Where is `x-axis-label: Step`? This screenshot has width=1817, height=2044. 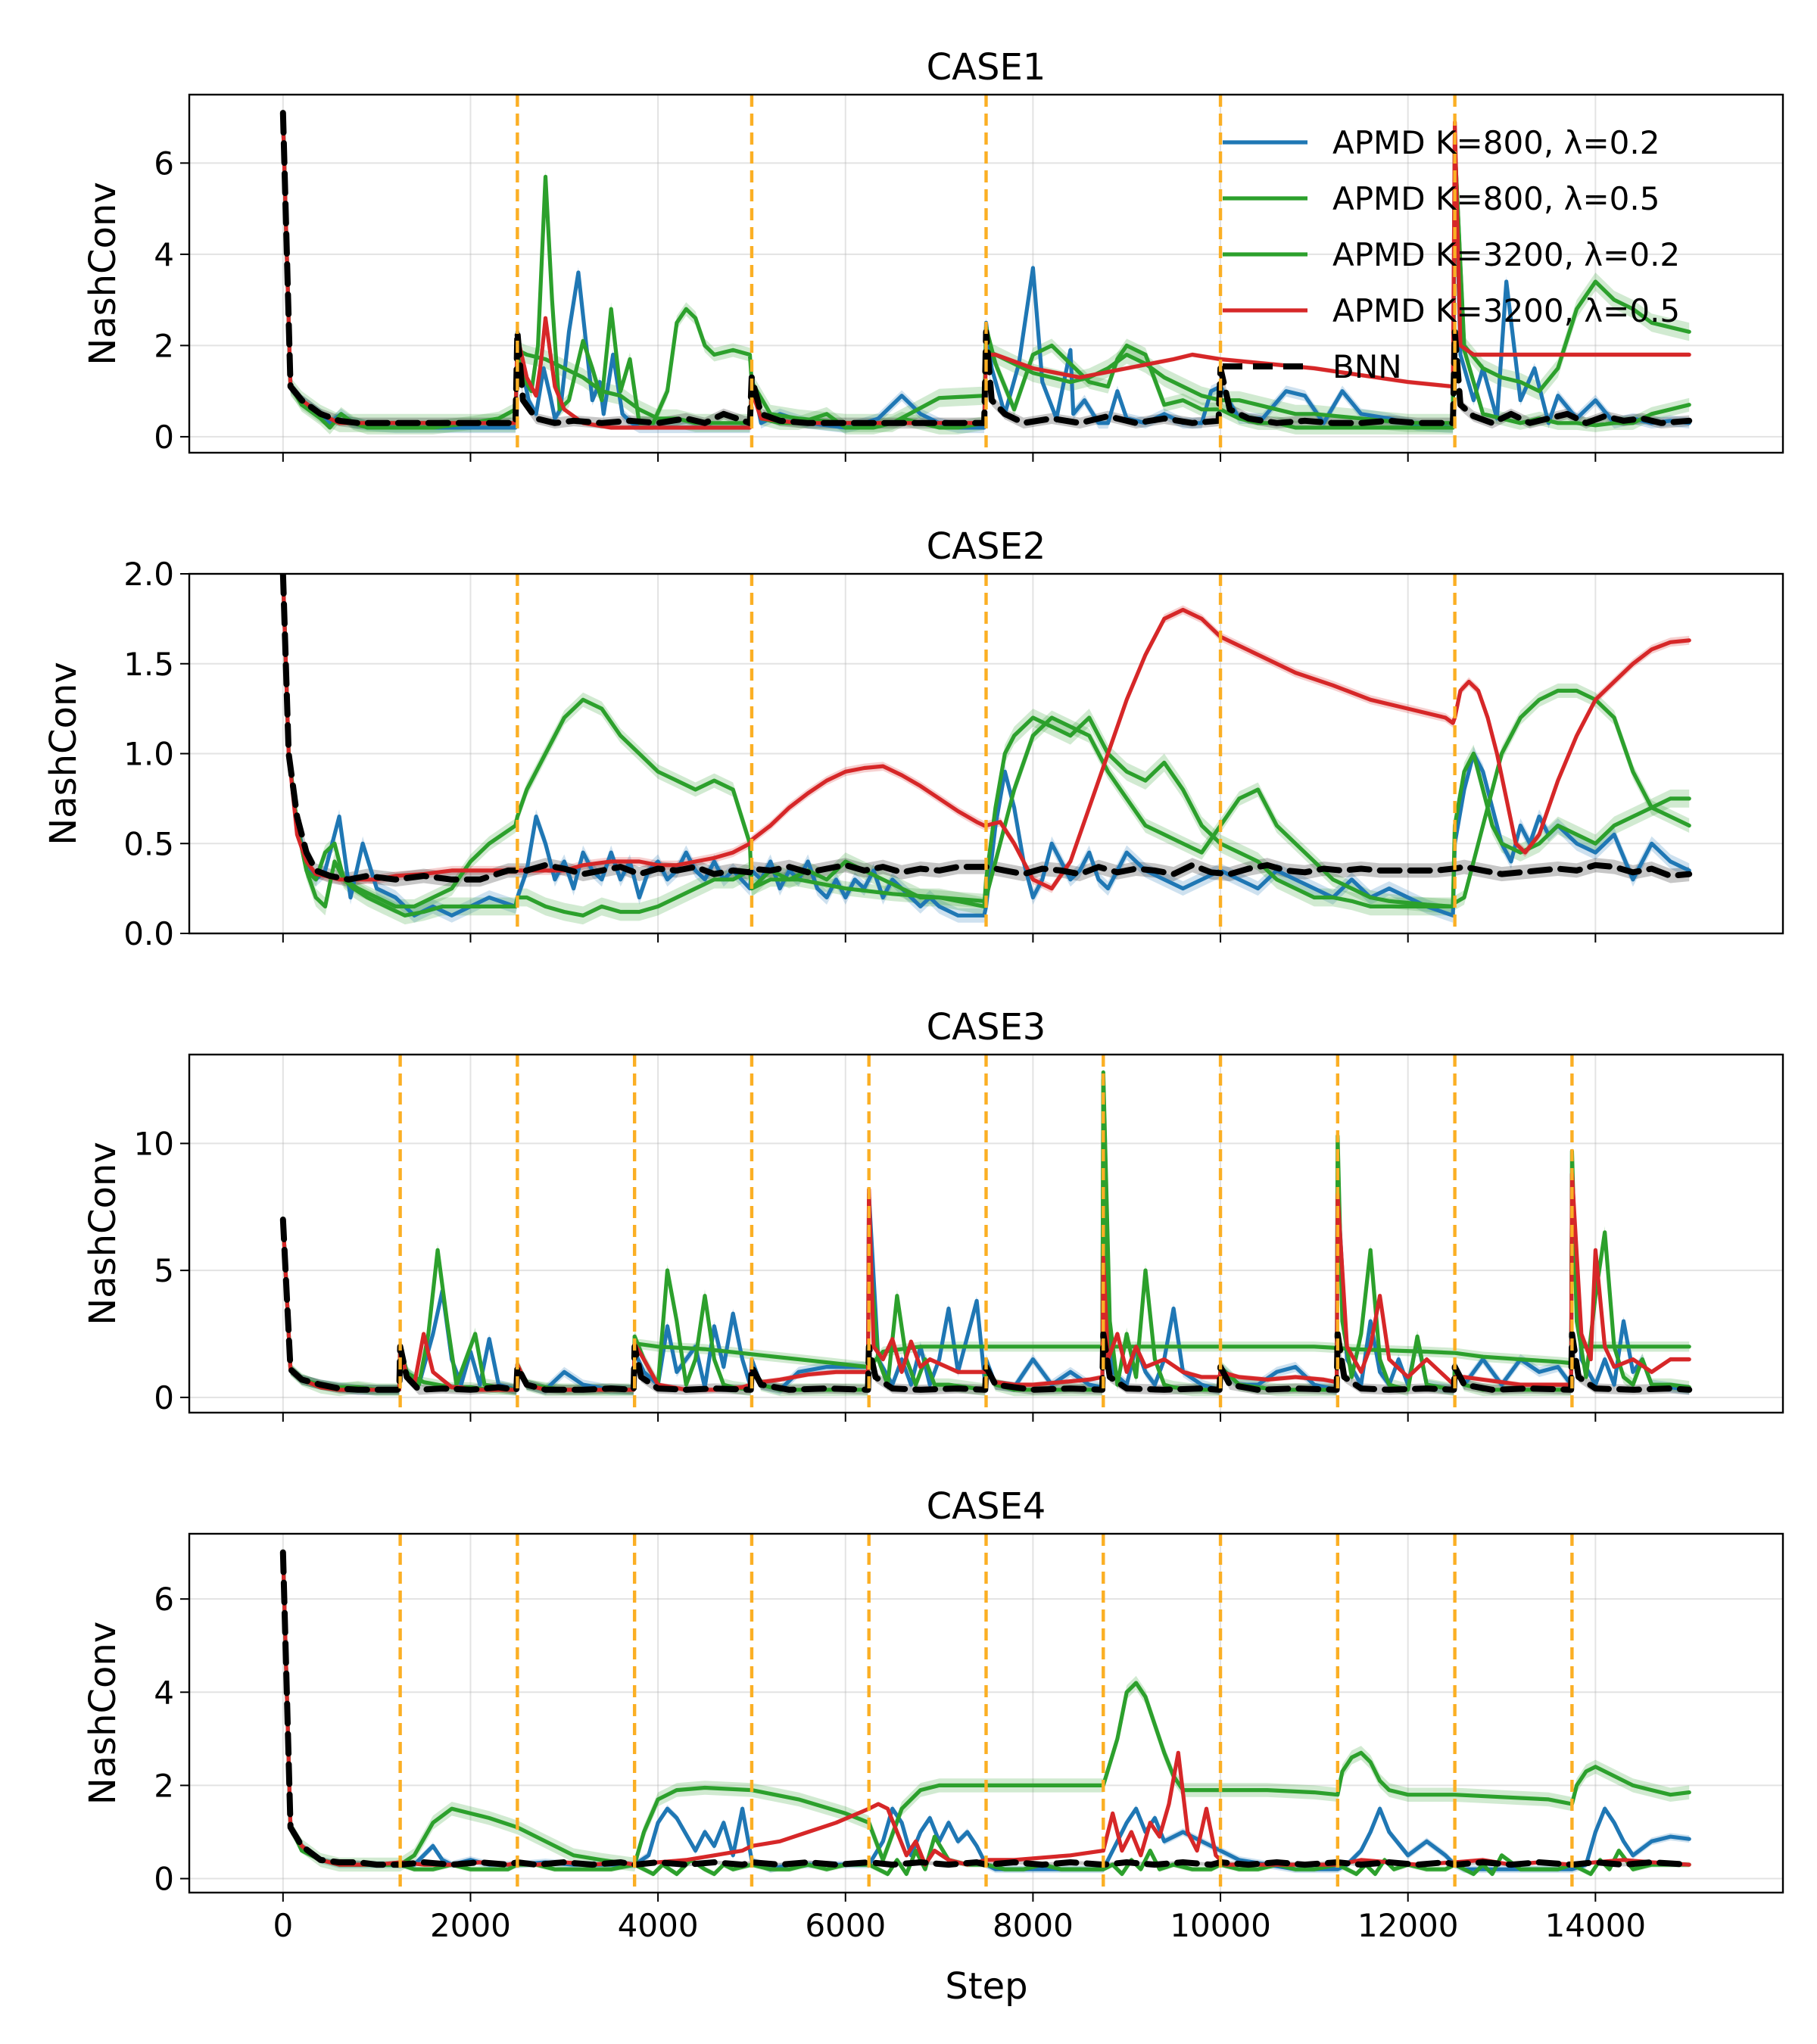
x-axis-label: Step is located at coordinates (986, 1986).